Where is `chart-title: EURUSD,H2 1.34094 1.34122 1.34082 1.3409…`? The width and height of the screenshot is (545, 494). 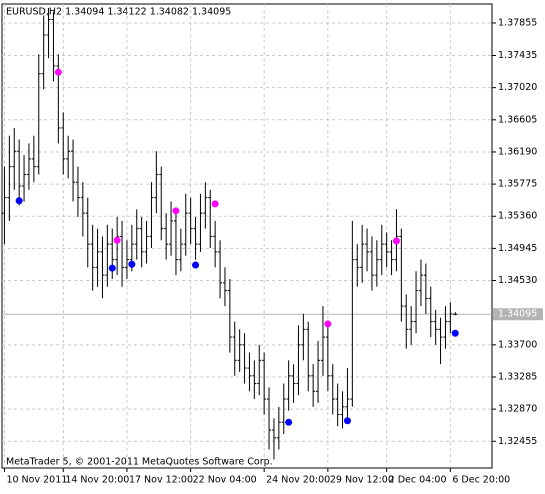 chart-title: EURUSD,H2 1.34094 1.34122 1.34082 1.3409… is located at coordinates (118, 12).